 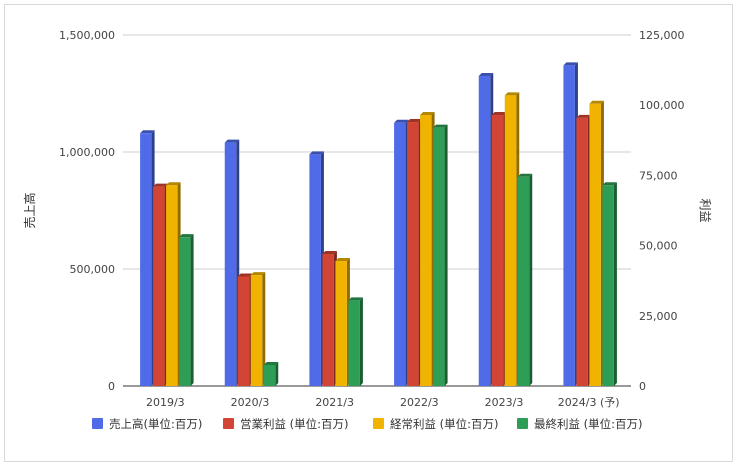 What do you see at coordinates (504, 402) in the screenshot?
I see `x-tick-label: 2023/3` at bounding box center [504, 402].